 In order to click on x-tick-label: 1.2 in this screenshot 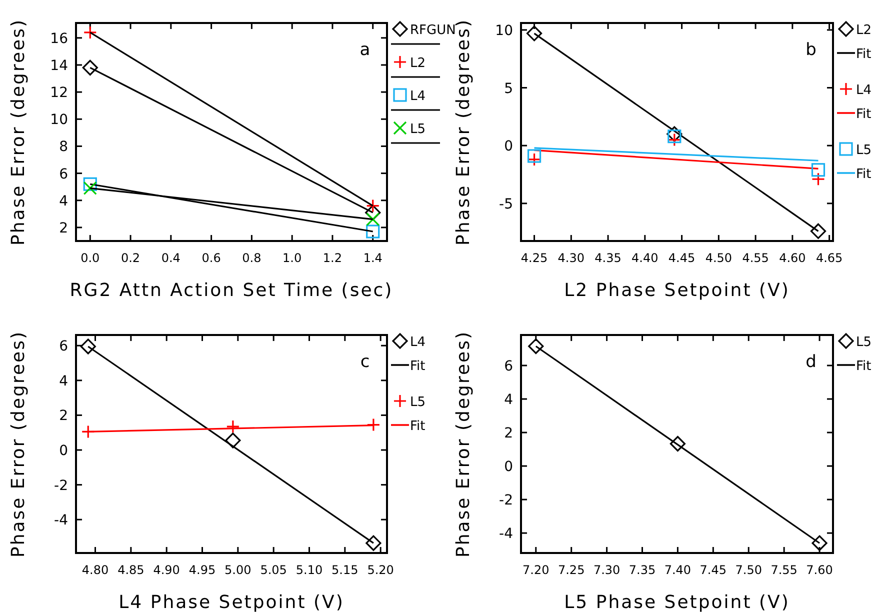, I will do `click(332, 258)`.